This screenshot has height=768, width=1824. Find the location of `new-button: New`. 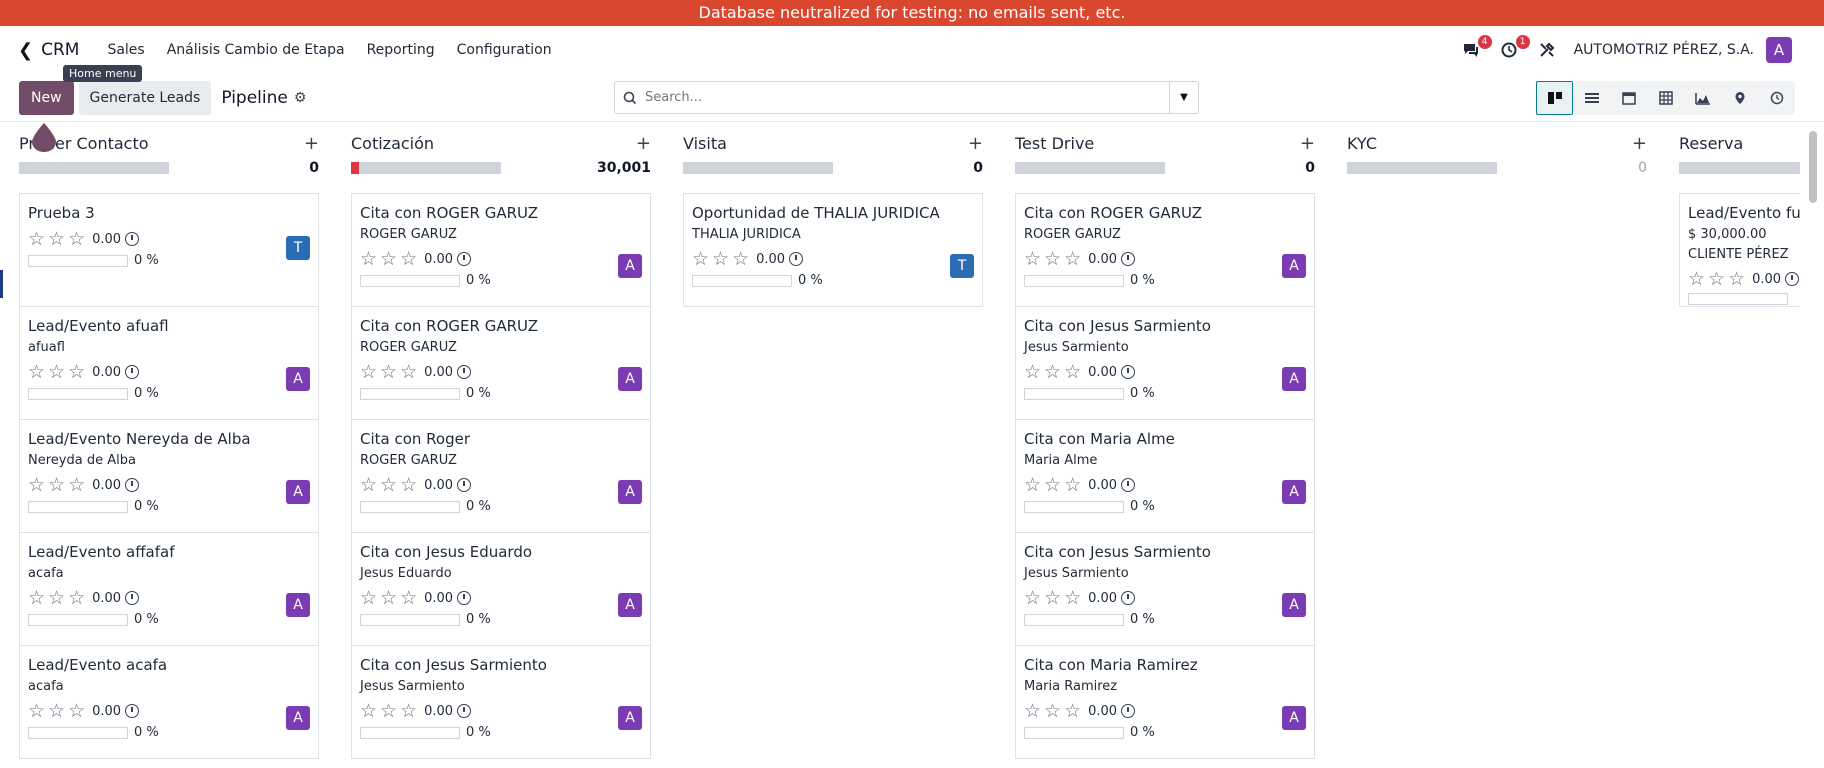

new-button: New is located at coordinates (46, 97).